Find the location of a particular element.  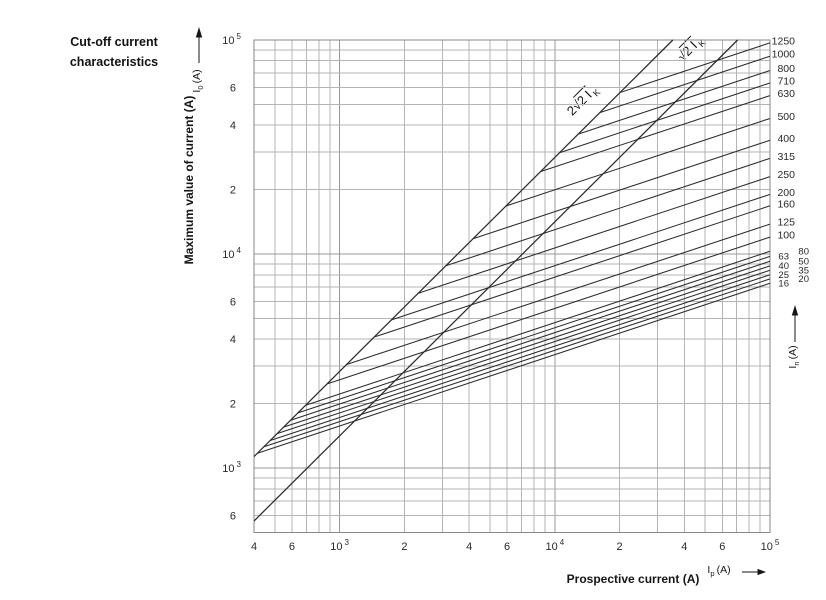

y-axis-arrow is located at coordinates (199, 45).